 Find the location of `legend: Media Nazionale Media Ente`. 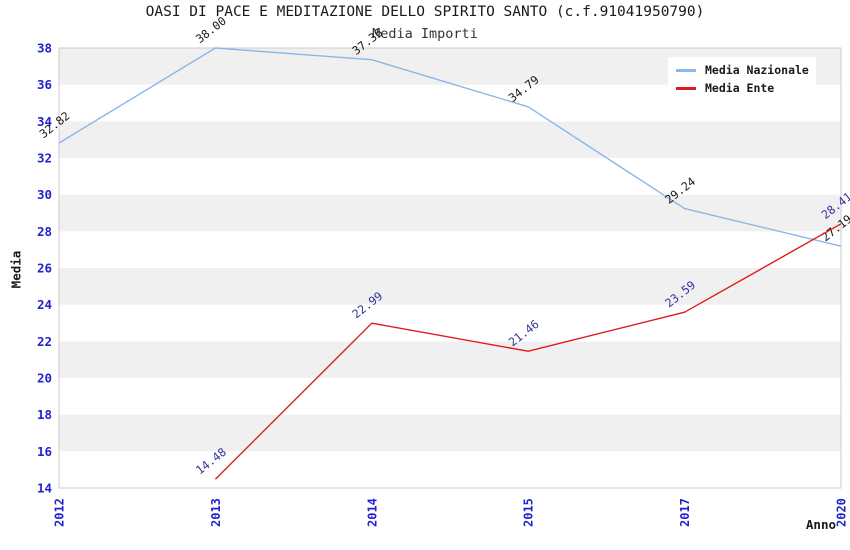

legend: Media Nazionale Media Ente is located at coordinates (742, 79).